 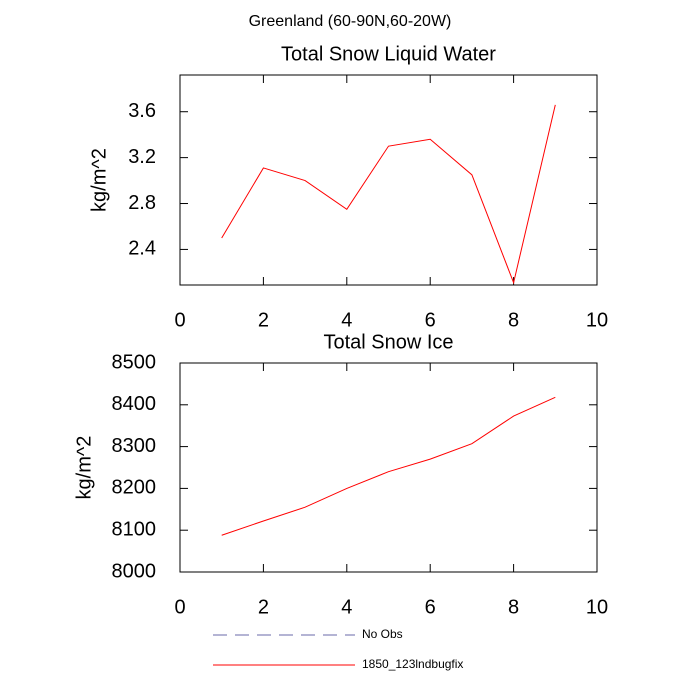 I want to click on legend-label: 1850_123lndbugfix, so click(x=412, y=664).